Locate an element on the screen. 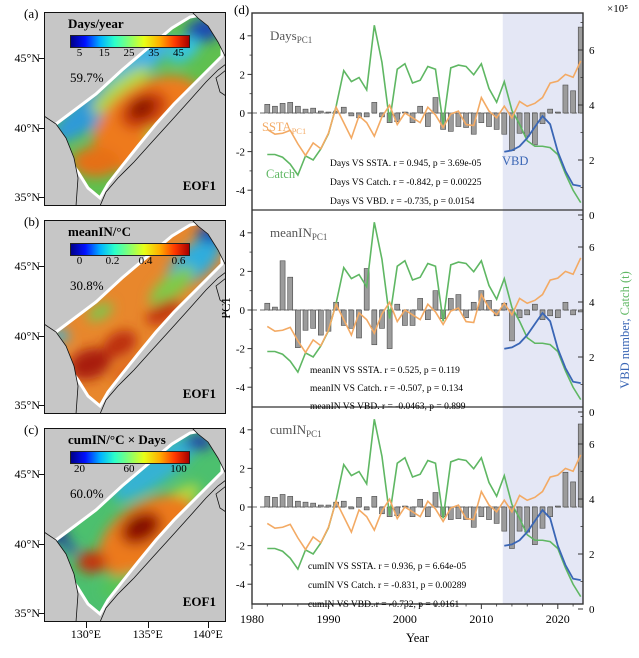 The image size is (639, 658). colorbar-tick-label: 45 is located at coordinates (179, 53).